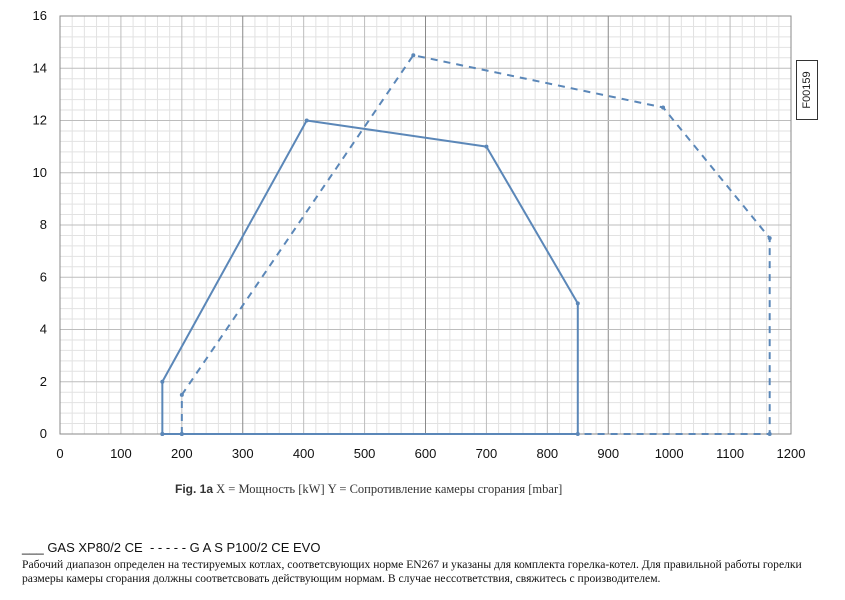  I want to click on x-tick-label: 800, so click(547, 453).